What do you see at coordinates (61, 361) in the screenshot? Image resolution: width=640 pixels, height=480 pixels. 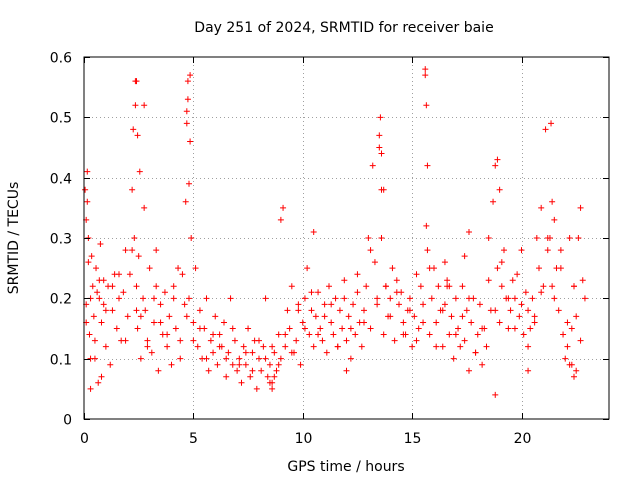 I see `y-tick-label: 0.1` at bounding box center [61, 361].